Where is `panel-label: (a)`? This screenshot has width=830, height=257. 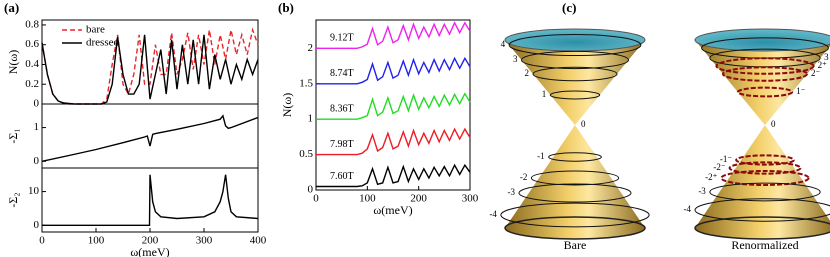
panel-label: (a) is located at coordinates (11, 7).